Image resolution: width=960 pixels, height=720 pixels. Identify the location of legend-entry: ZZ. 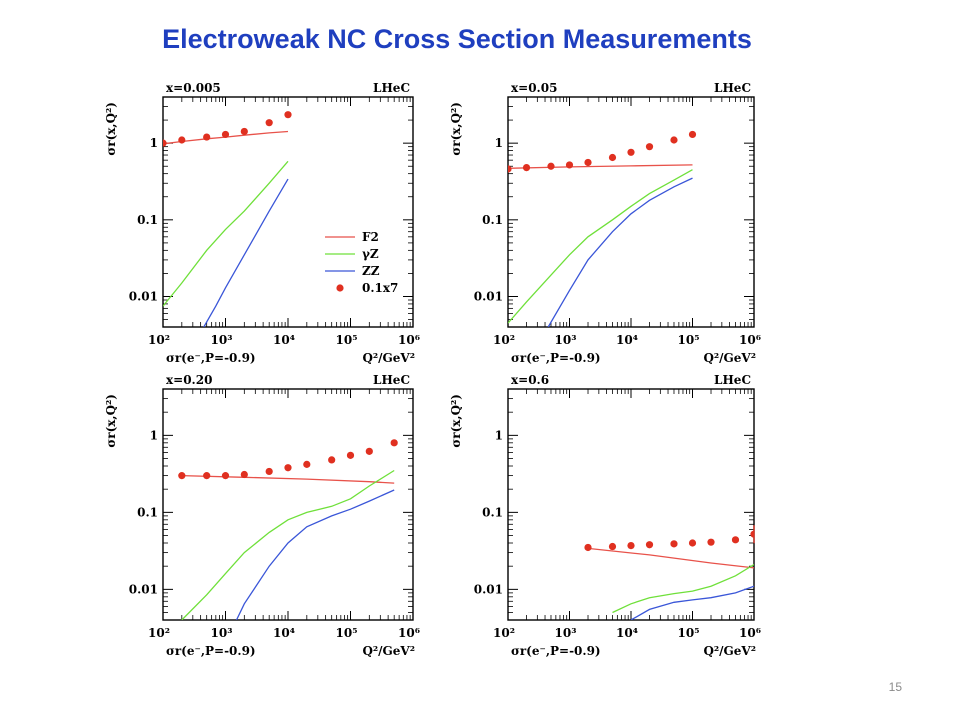
(371, 271).